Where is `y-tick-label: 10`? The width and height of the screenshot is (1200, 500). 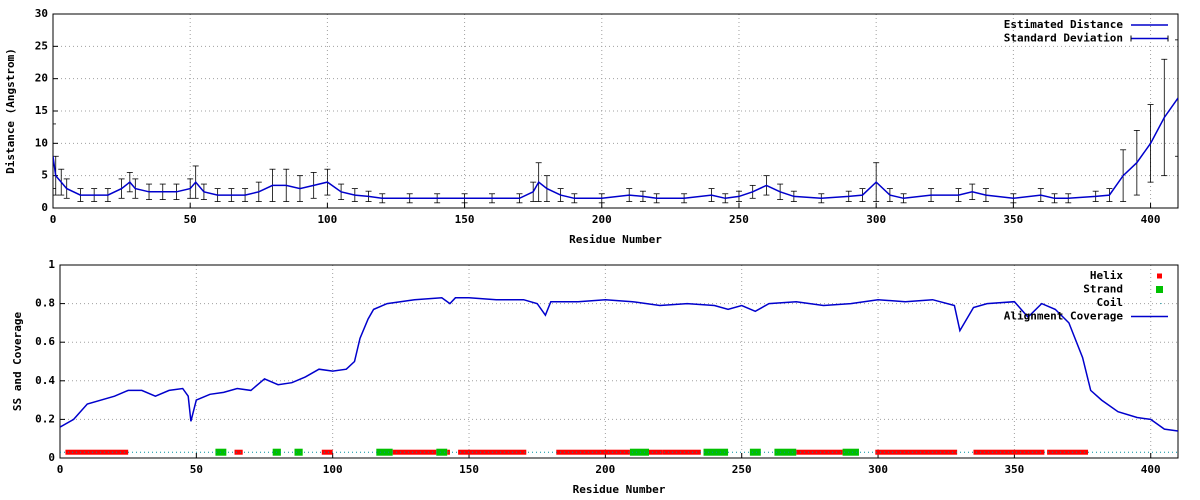 y-tick-label: 10 is located at coordinates (41, 142).